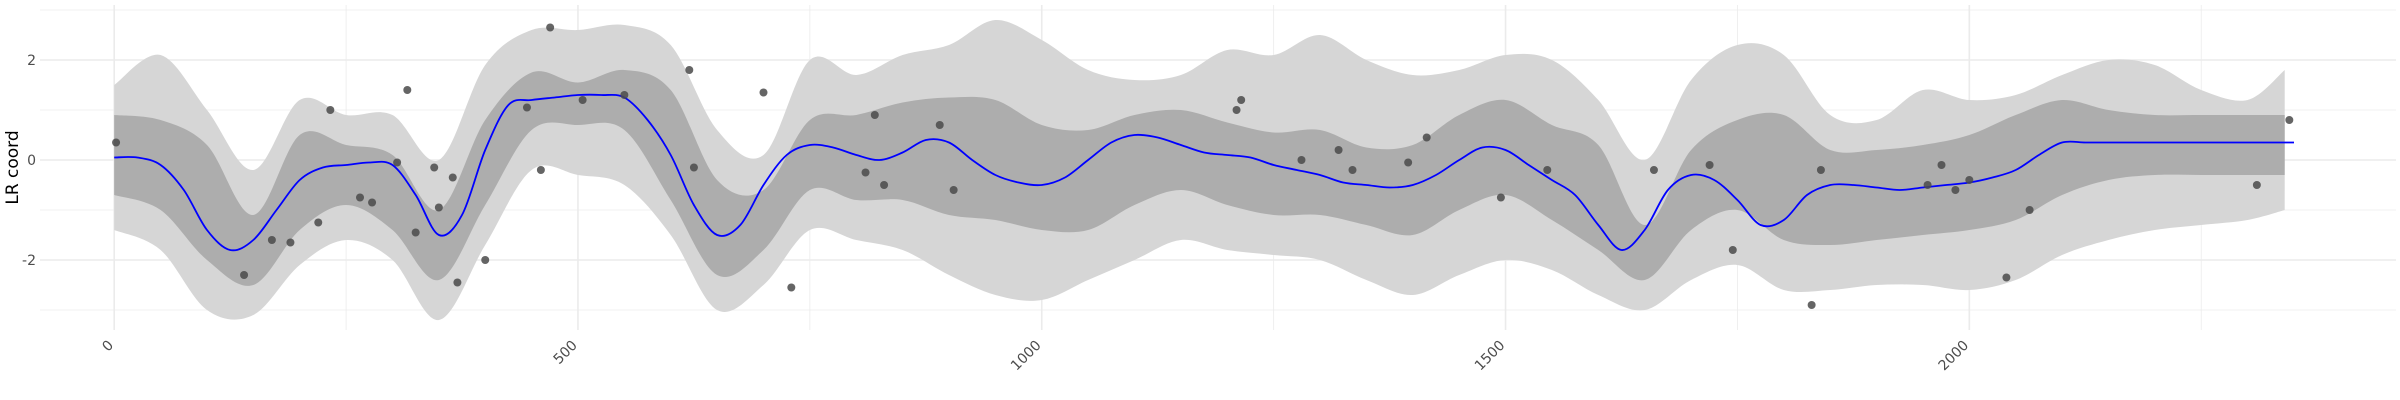  What do you see at coordinates (13, 167) in the screenshot?
I see `y-axis-label: LR coord` at bounding box center [13, 167].